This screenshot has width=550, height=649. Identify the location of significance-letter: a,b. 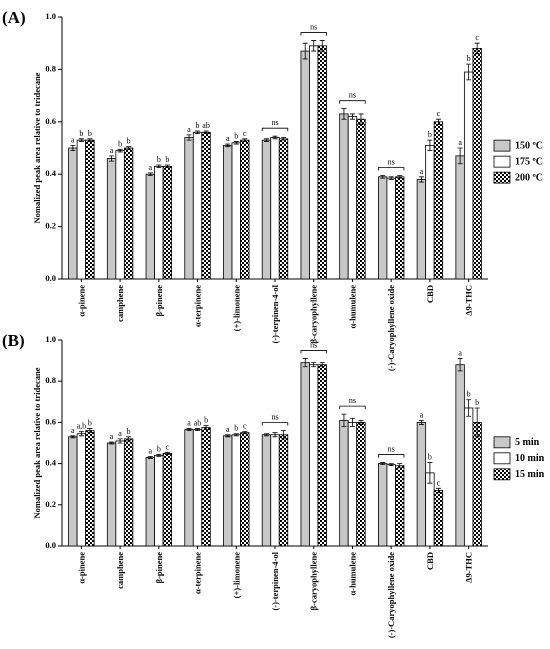
(82, 426).